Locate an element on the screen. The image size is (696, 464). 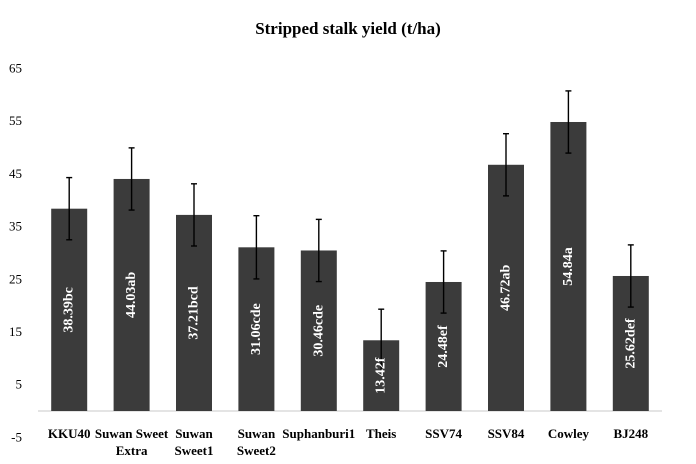
x-category-label: Theis is located at coordinates (381, 433).